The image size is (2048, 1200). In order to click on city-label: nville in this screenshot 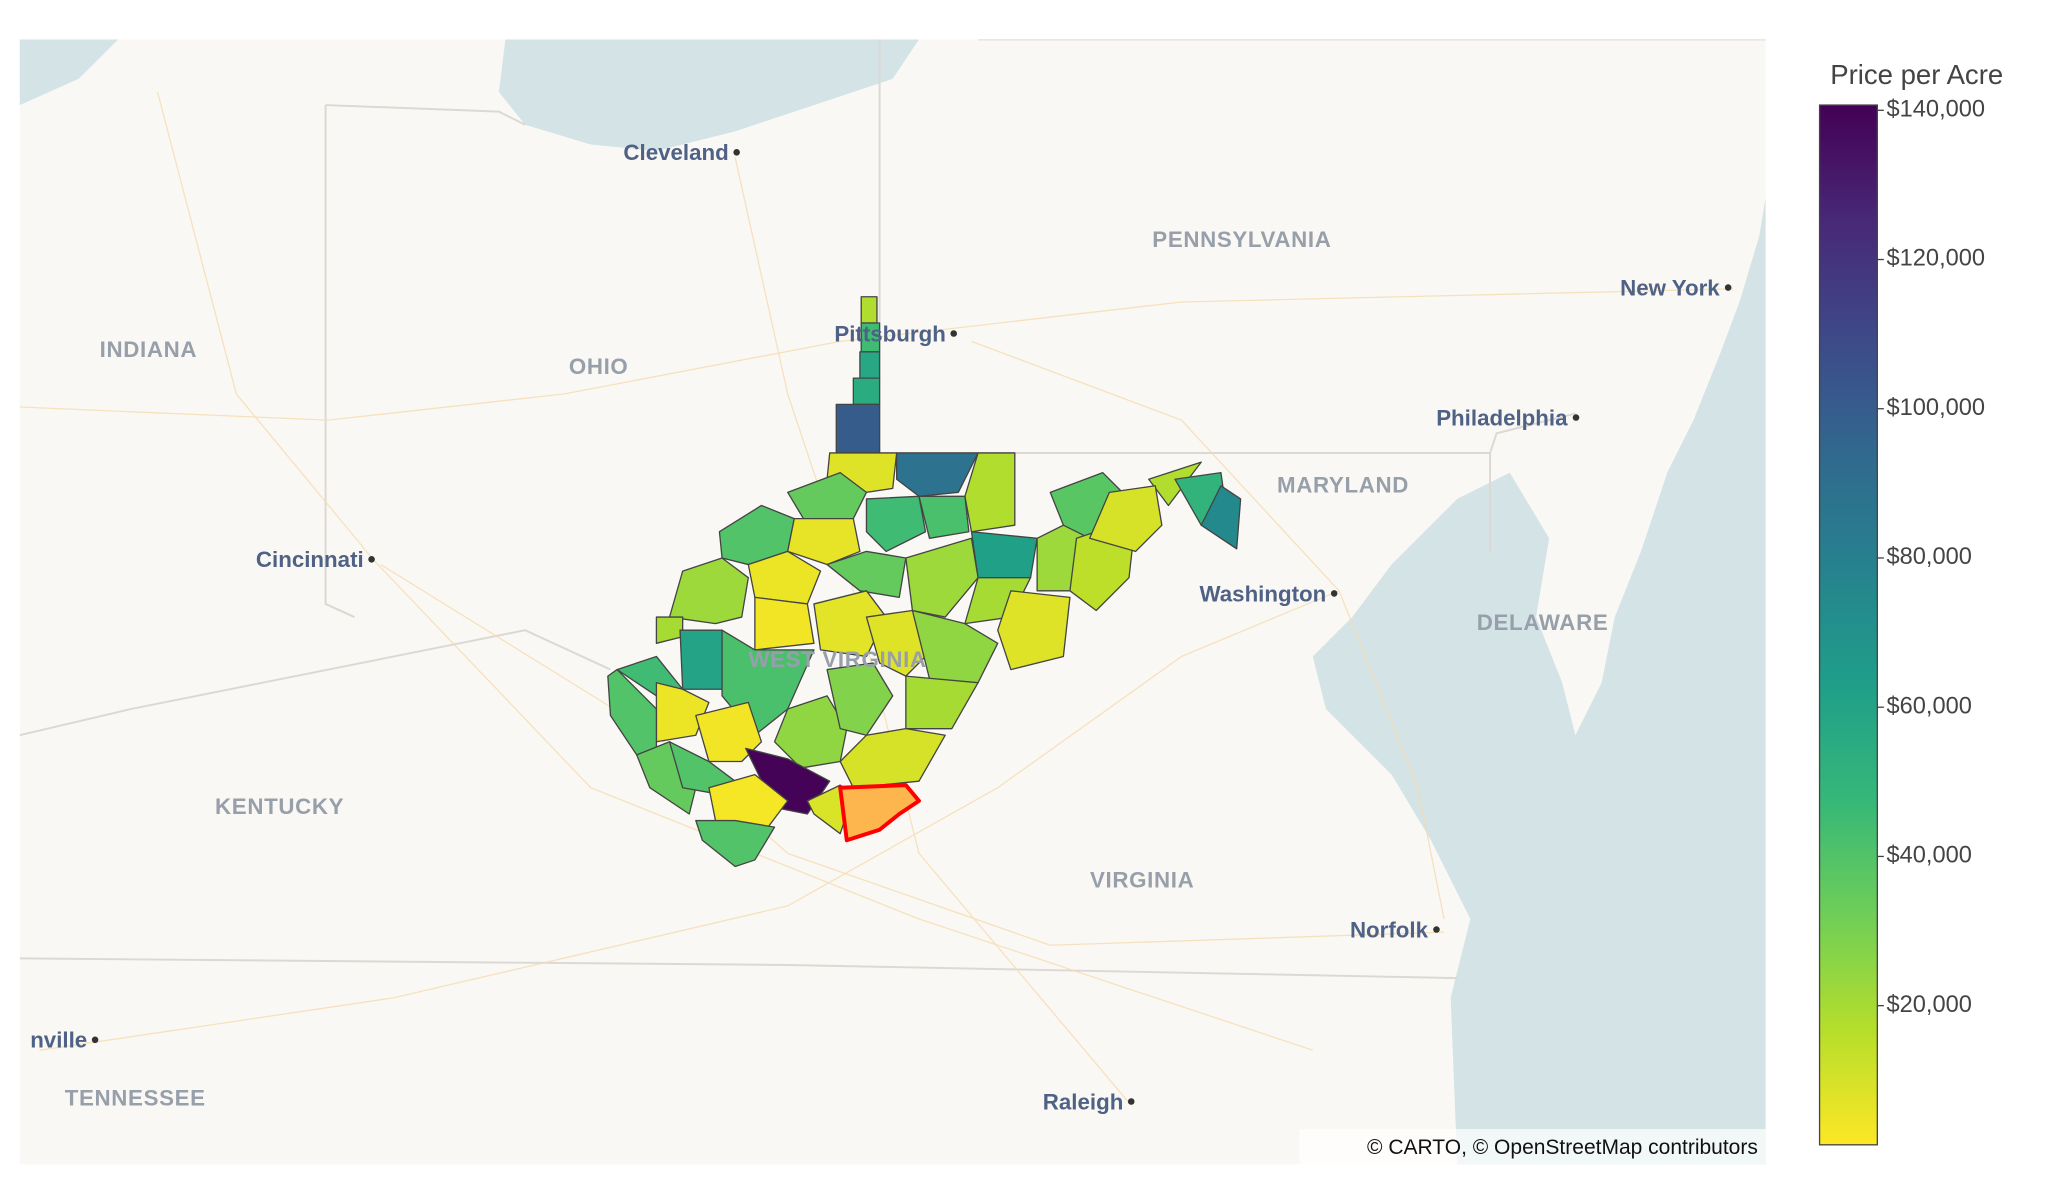, I will do `click(58, 1040)`.